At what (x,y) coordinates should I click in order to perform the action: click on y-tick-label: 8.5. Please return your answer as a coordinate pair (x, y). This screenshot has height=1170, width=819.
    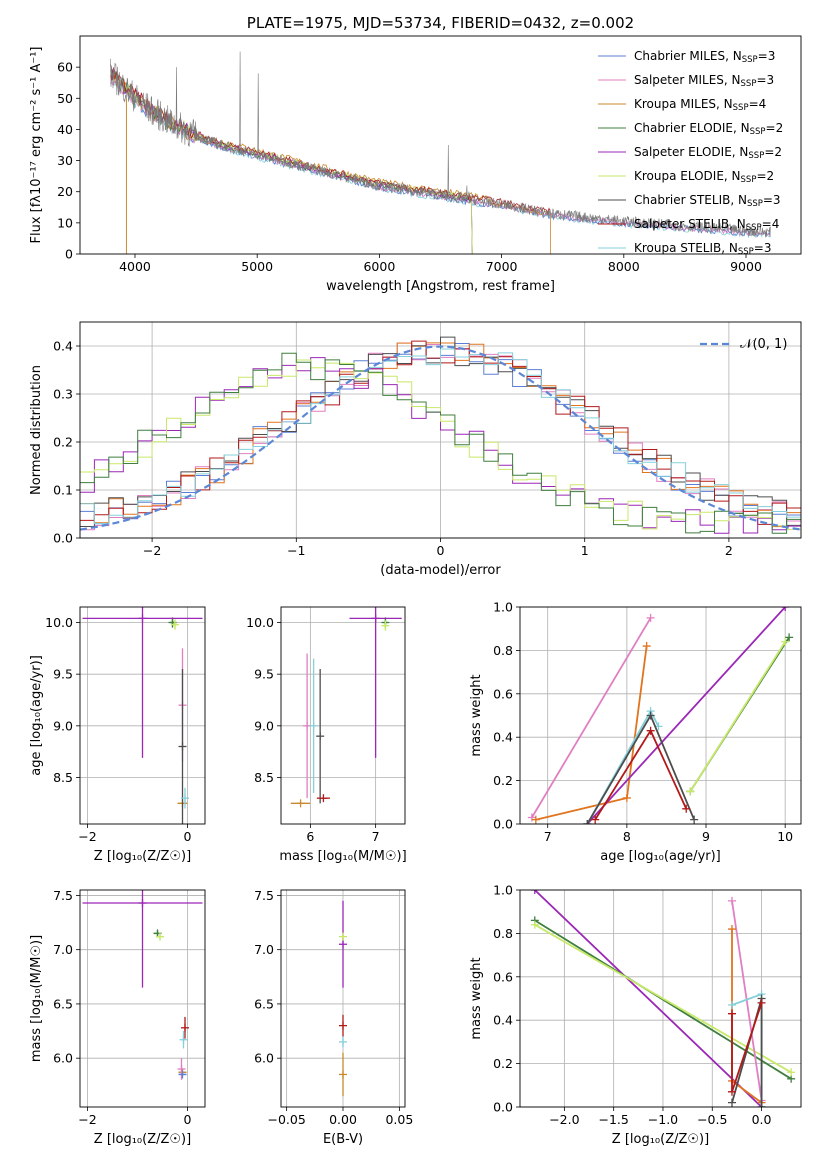
    Looking at the image, I should click on (63, 777).